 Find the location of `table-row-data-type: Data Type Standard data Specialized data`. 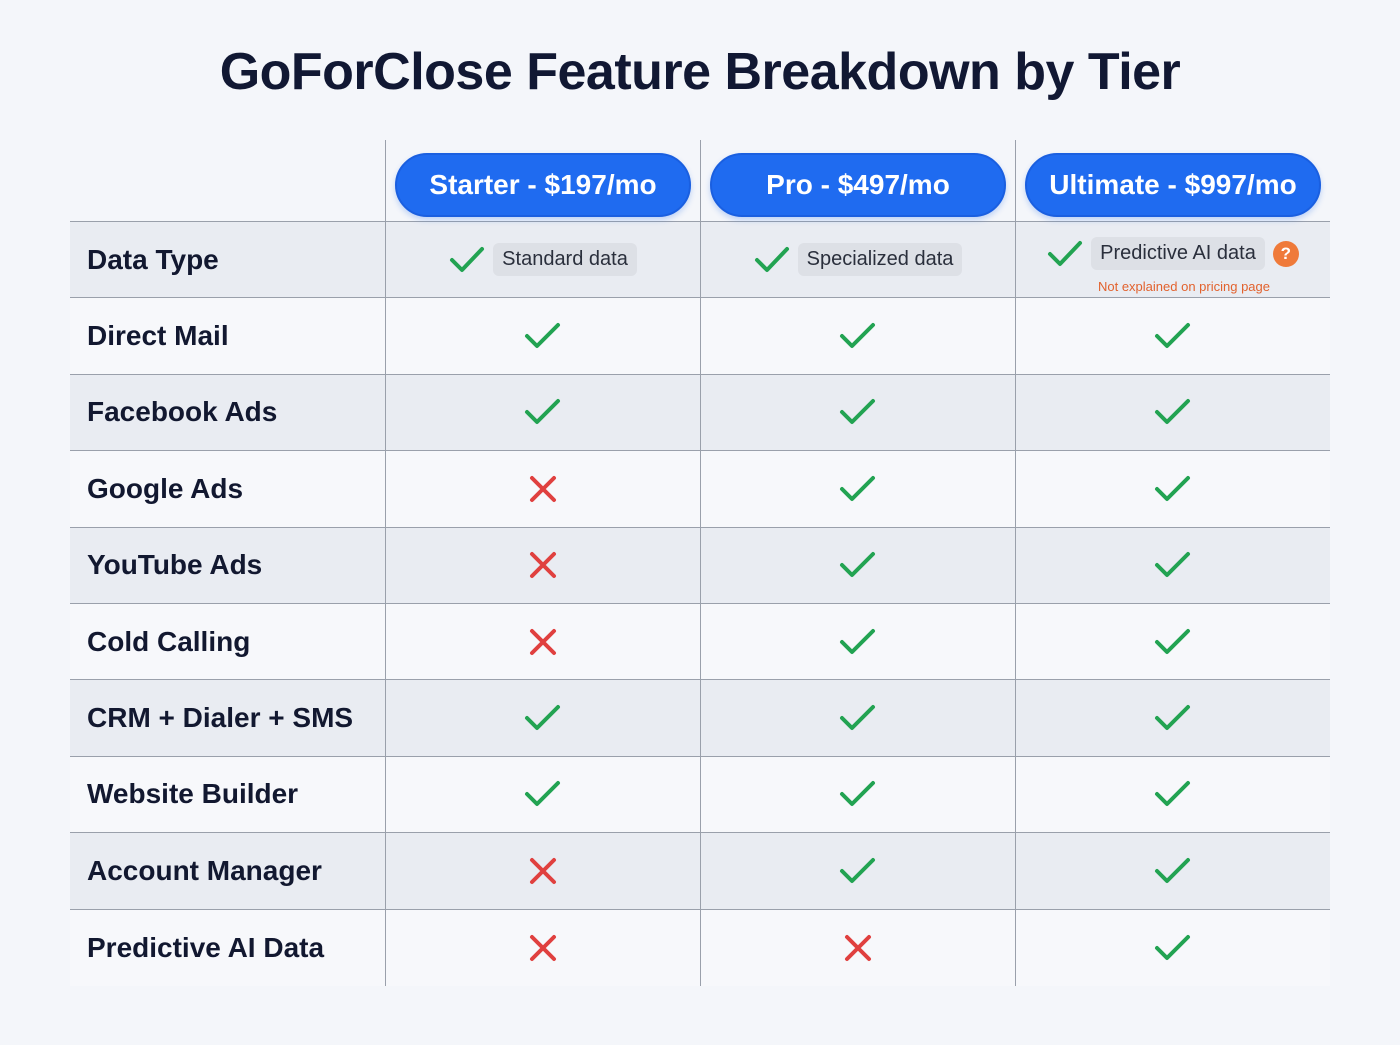

table-row-data-type: Data Type Standard data Specialized data is located at coordinates (700, 260).